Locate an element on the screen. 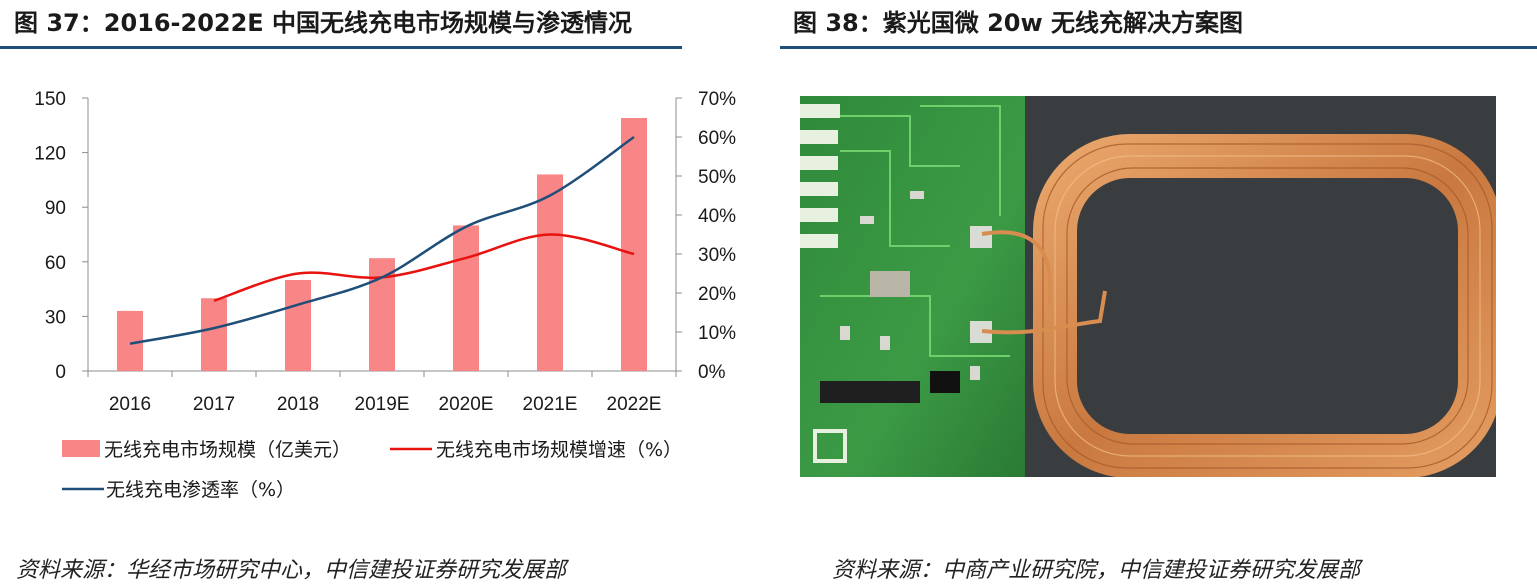 This screenshot has width=1537, height=584. figure-38-title: 图 38：紫光国微 20w 无线充解决方案图 is located at coordinates (1018, 23).